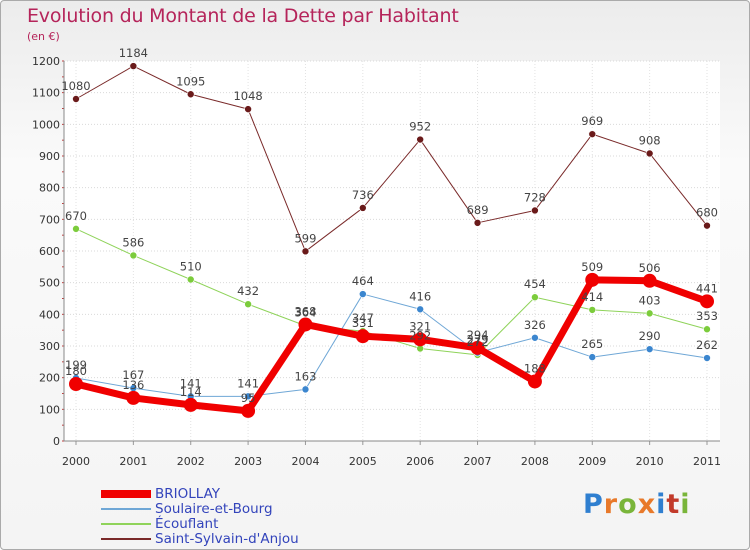 The height and width of the screenshot is (550, 750). I want to click on data-label-couflant: 403, so click(650, 300).